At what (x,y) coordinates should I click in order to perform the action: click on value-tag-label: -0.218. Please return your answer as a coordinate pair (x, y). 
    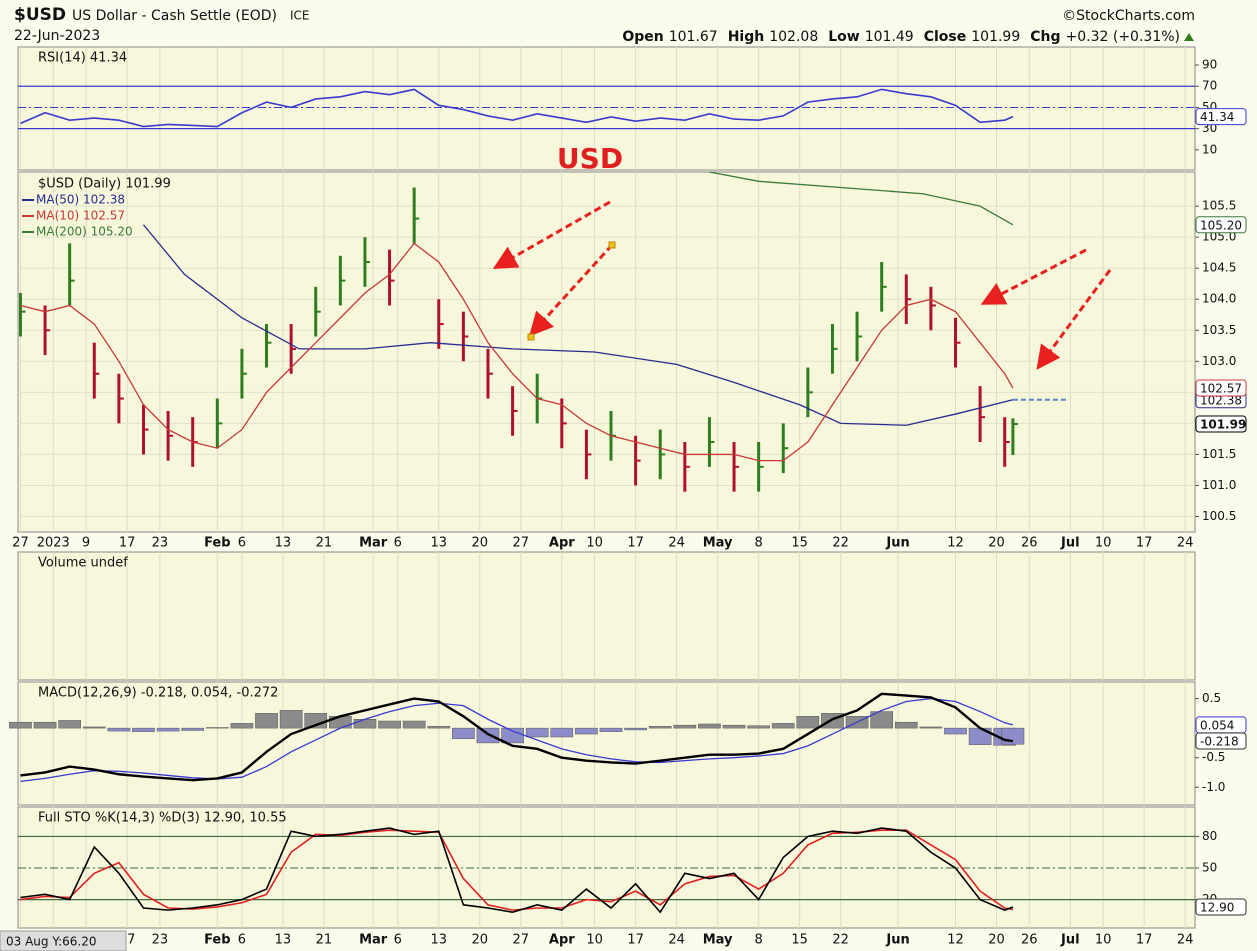
    Looking at the image, I should click on (1219, 742).